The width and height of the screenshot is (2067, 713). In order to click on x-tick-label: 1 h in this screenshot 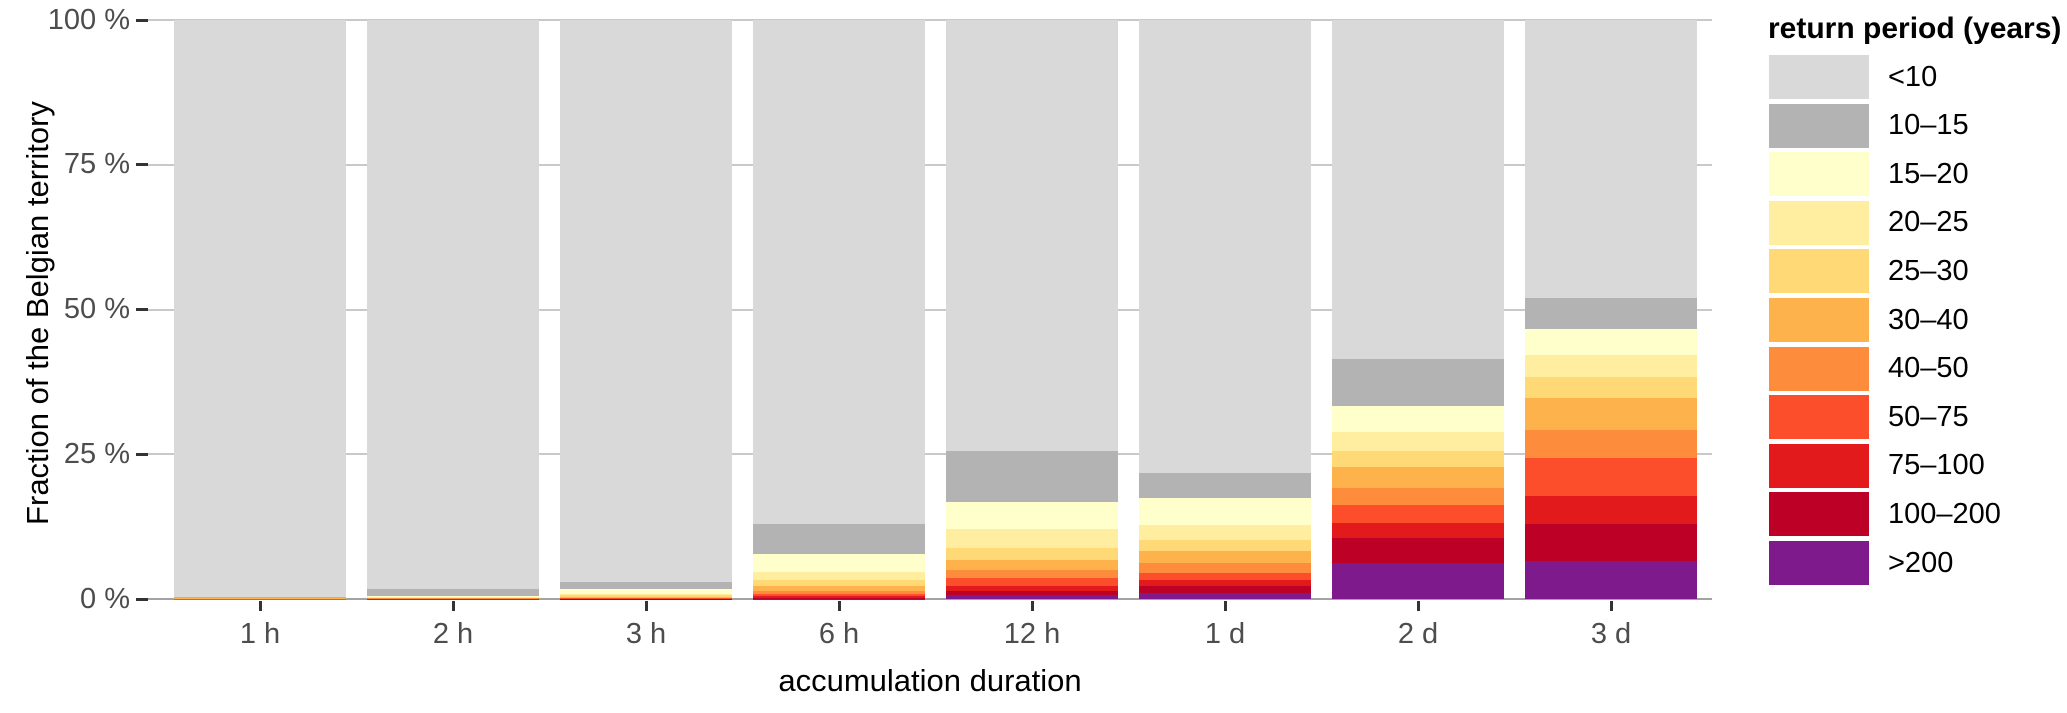, I will do `click(260, 634)`.